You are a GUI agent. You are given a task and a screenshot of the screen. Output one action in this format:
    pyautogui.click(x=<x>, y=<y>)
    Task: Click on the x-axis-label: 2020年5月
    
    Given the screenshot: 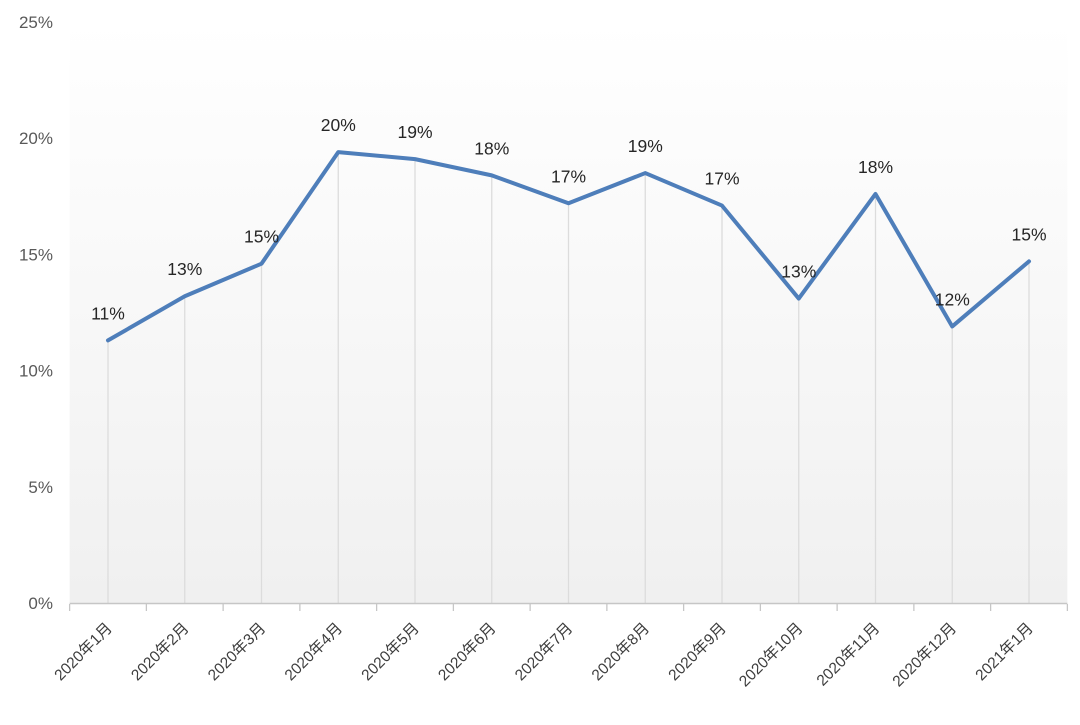 What is the action you would take?
    pyautogui.click(x=390, y=651)
    